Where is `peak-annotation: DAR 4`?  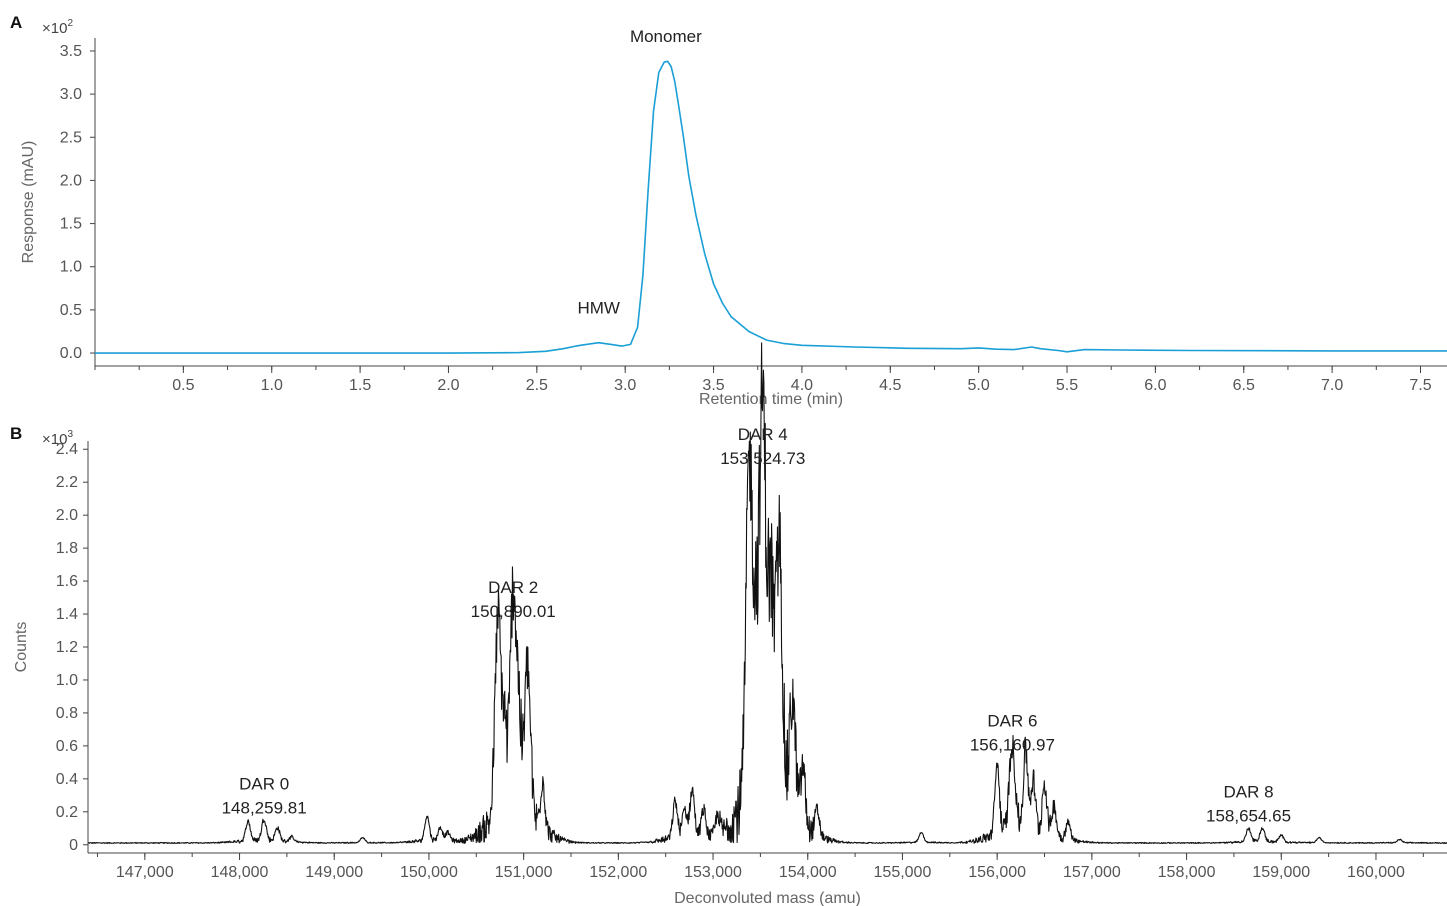 peak-annotation: DAR 4 is located at coordinates (763, 434).